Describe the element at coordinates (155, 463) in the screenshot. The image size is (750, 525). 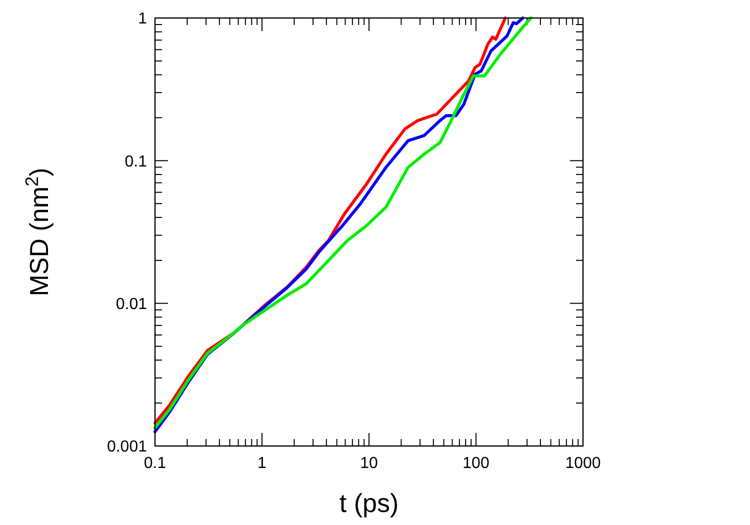
I see `x-tick-label: 0.1` at that location.